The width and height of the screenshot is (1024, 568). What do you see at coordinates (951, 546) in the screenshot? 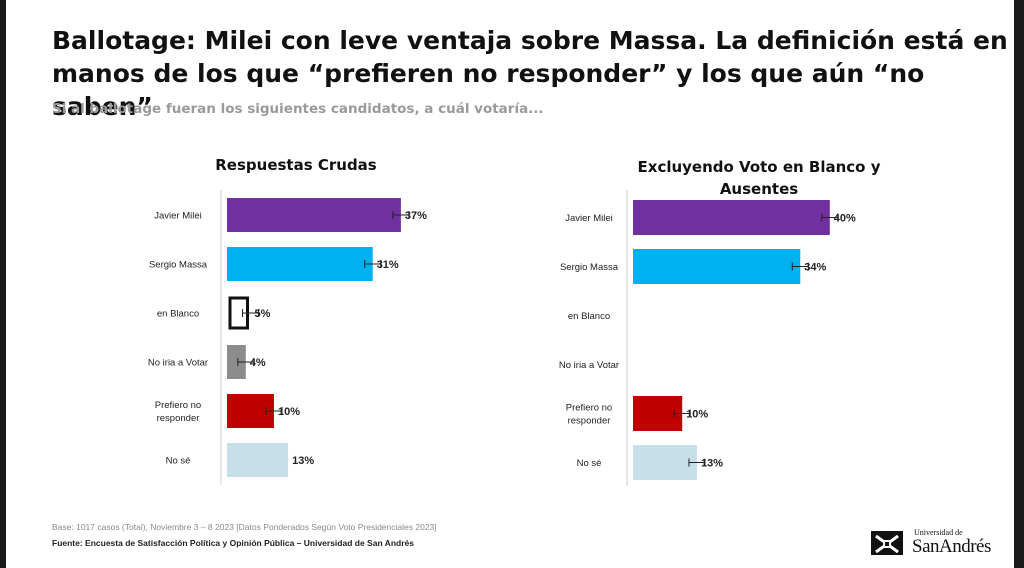
I see `logo-text-big: SanAndrés` at bounding box center [951, 546].